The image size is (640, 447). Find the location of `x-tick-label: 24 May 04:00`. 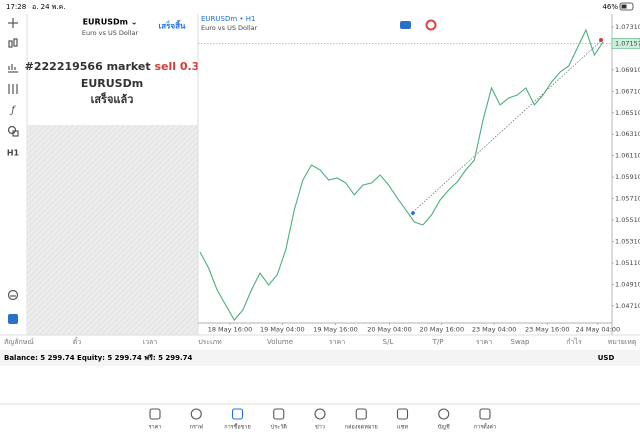

x-tick-label: 24 May 04:00 is located at coordinates (598, 330).